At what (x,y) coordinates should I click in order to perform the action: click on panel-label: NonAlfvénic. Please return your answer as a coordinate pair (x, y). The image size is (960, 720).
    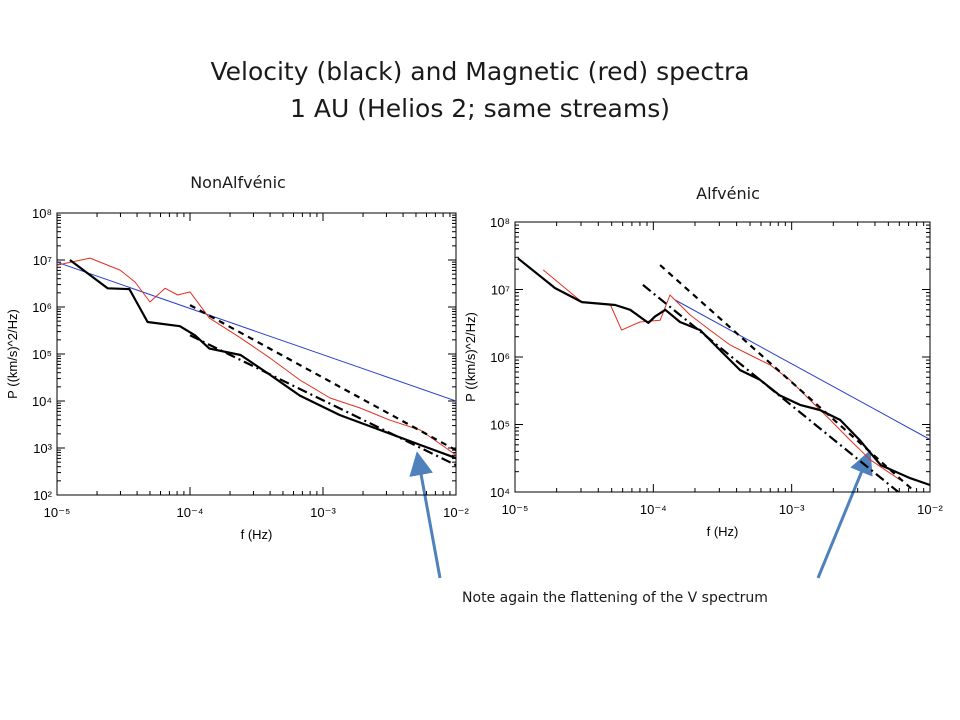
    Looking at the image, I should click on (238, 182).